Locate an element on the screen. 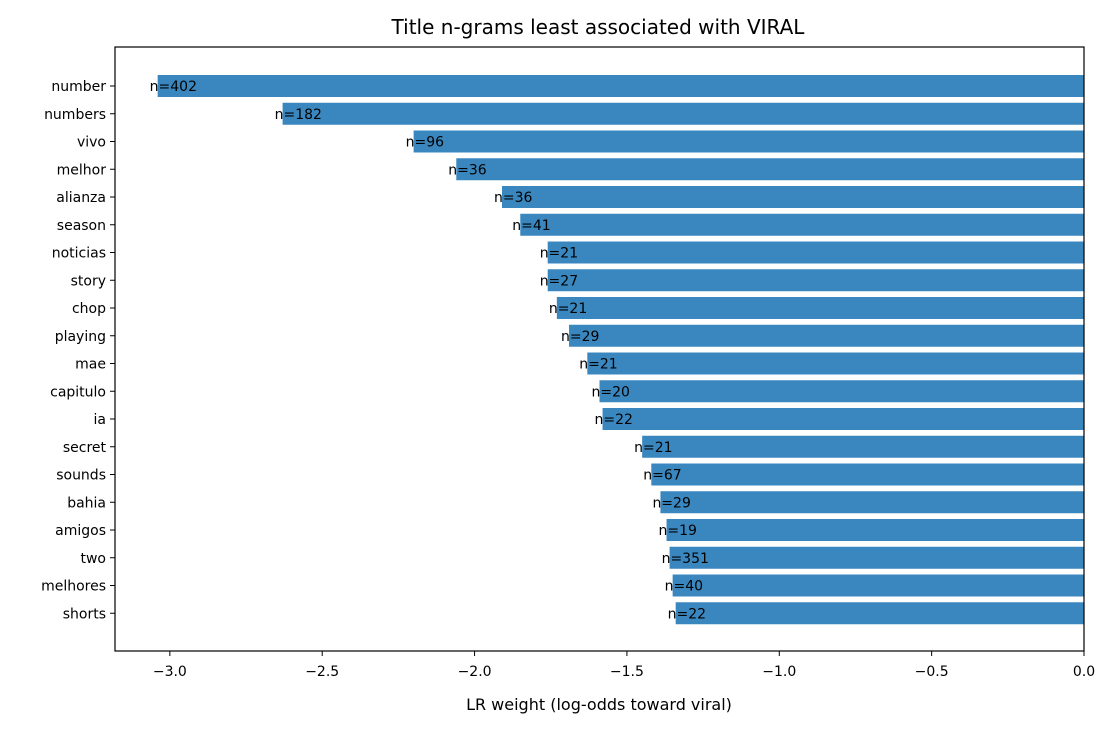 The height and width of the screenshot is (729, 1113). x-tick-label: −3.0 is located at coordinates (170, 672).